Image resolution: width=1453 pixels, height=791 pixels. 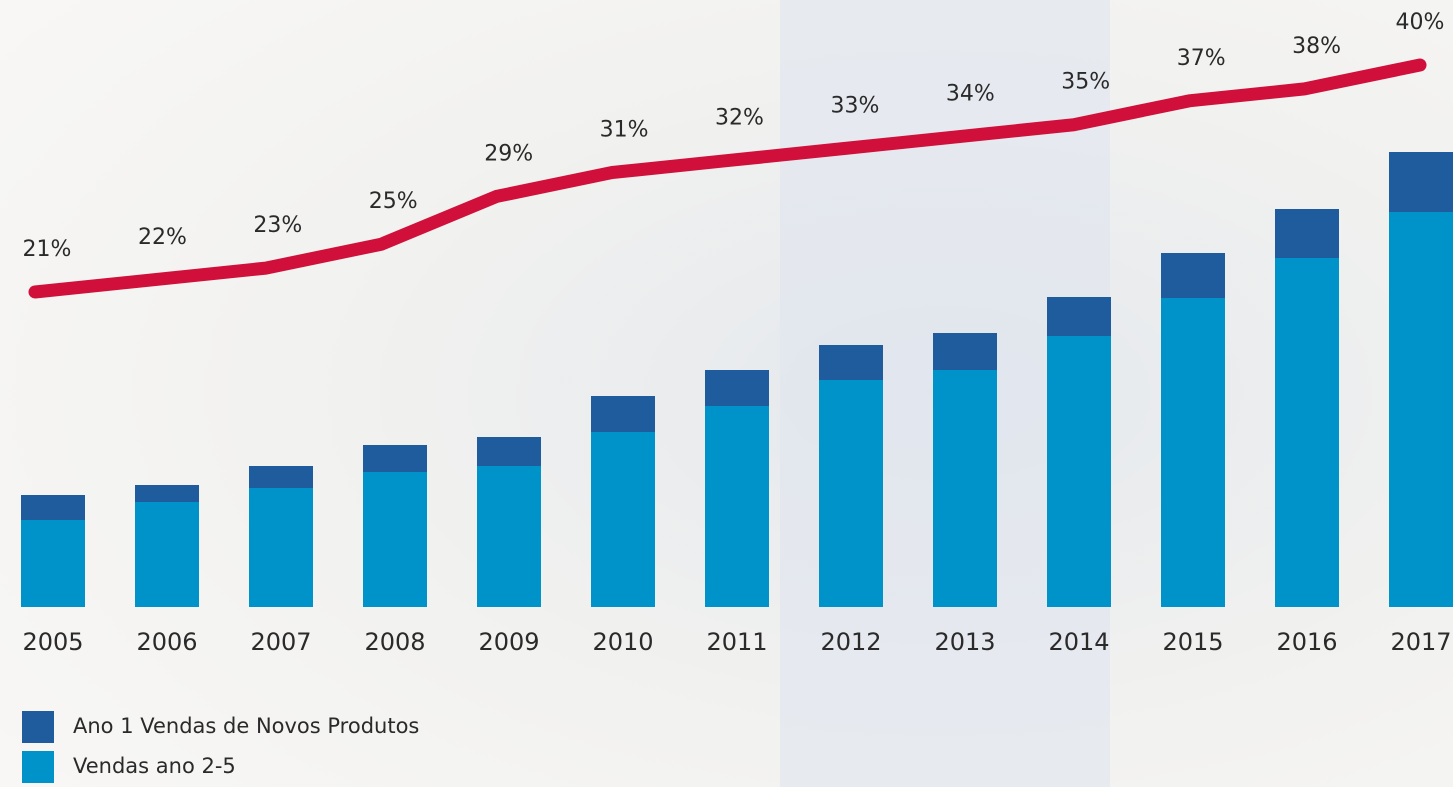 What do you see at coordinates (739, 118) in the screenshot?
I see `data-label: 32%` at bounding box center [739, 118].